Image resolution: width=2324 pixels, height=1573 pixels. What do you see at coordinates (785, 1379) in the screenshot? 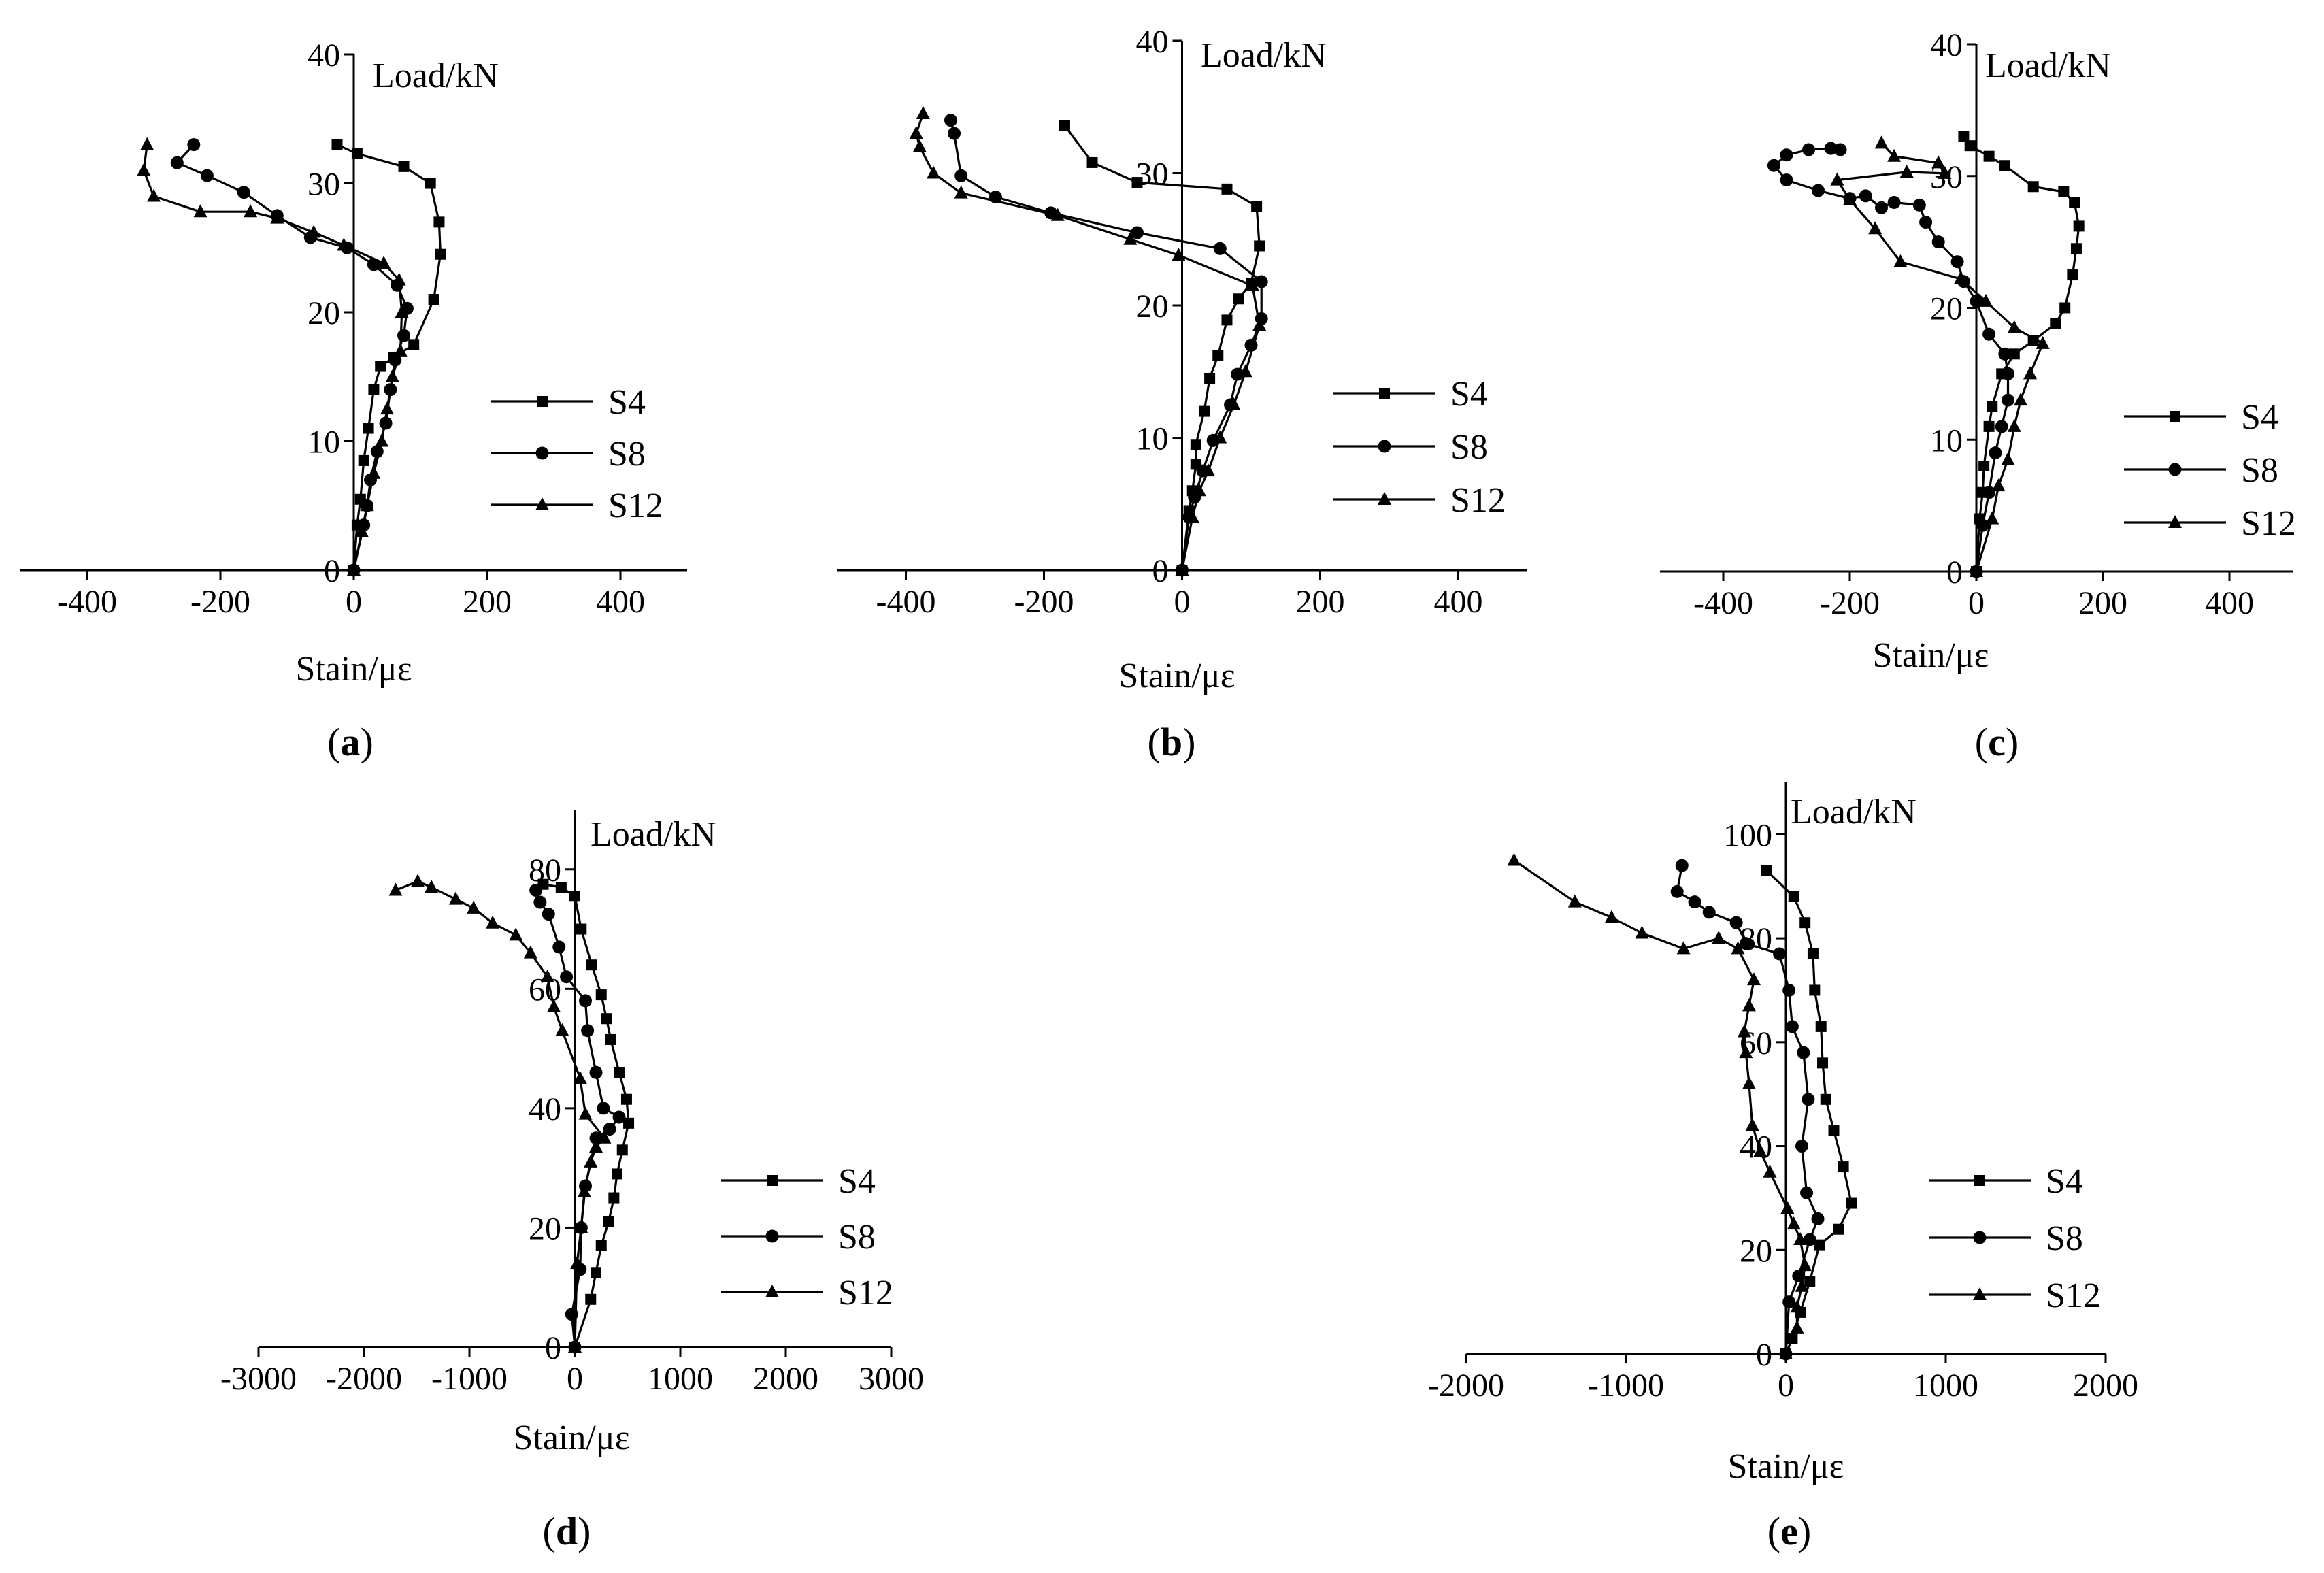
I see `x-tick-label: 2000` at bounding box center [785, 1379].